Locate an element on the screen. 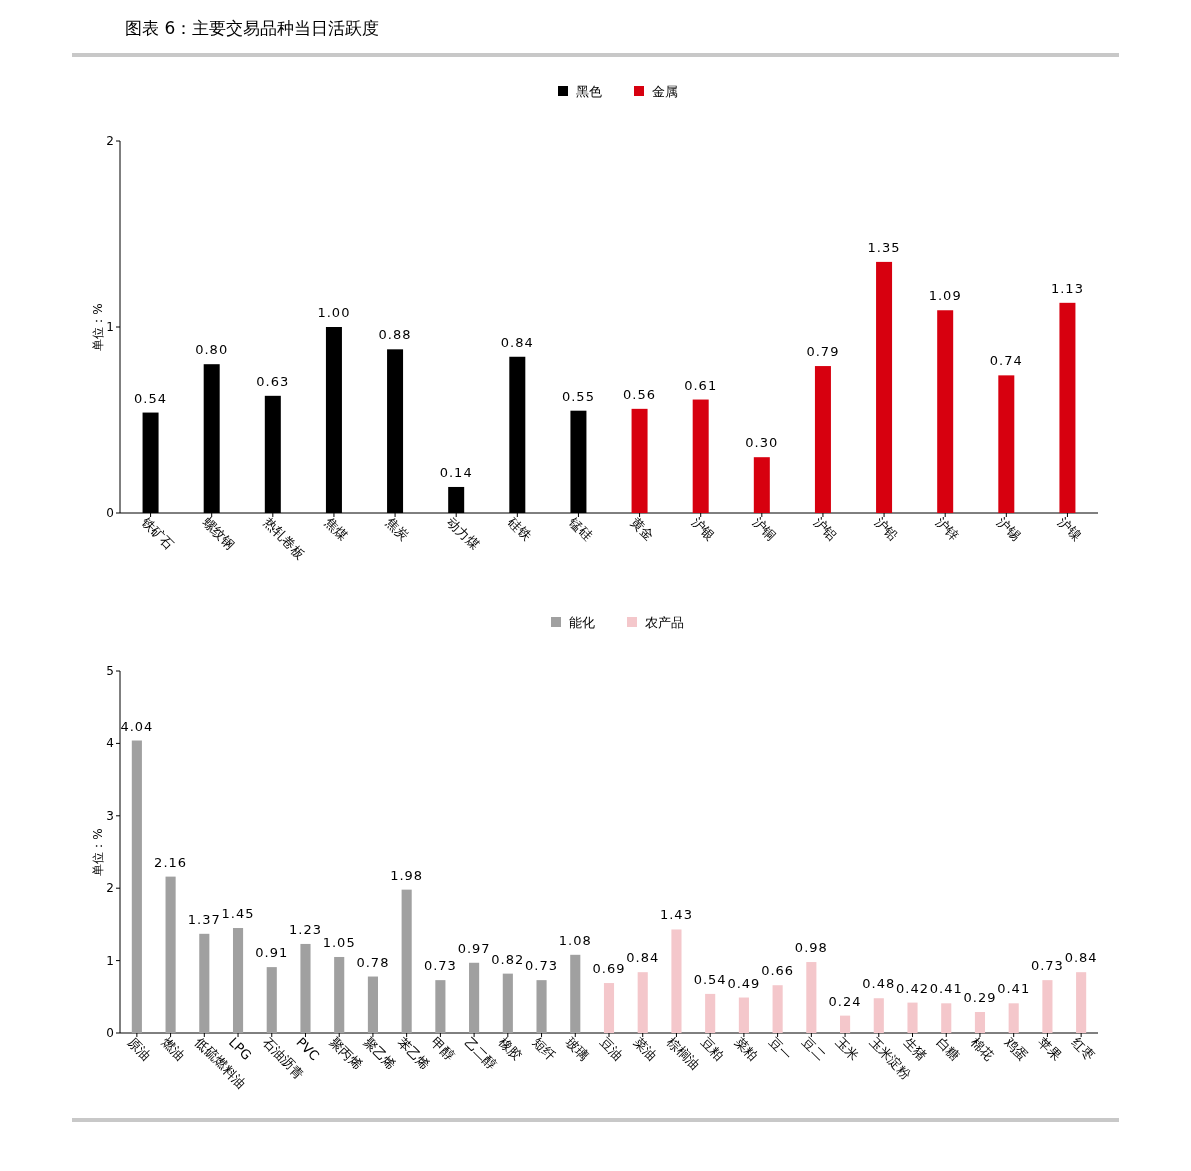  x-tick-label: 菜粕 is located at coordinates (746, 1049).